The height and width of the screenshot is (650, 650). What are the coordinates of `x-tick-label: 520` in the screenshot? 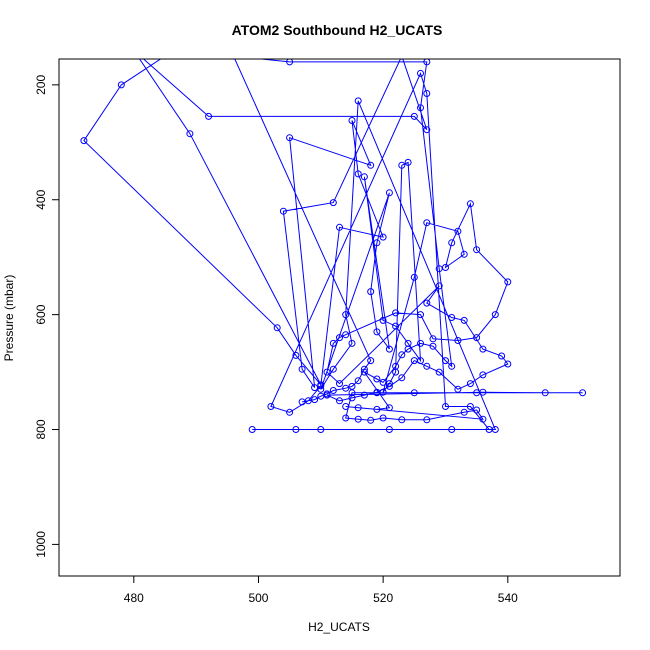 It's located at (383, 598).